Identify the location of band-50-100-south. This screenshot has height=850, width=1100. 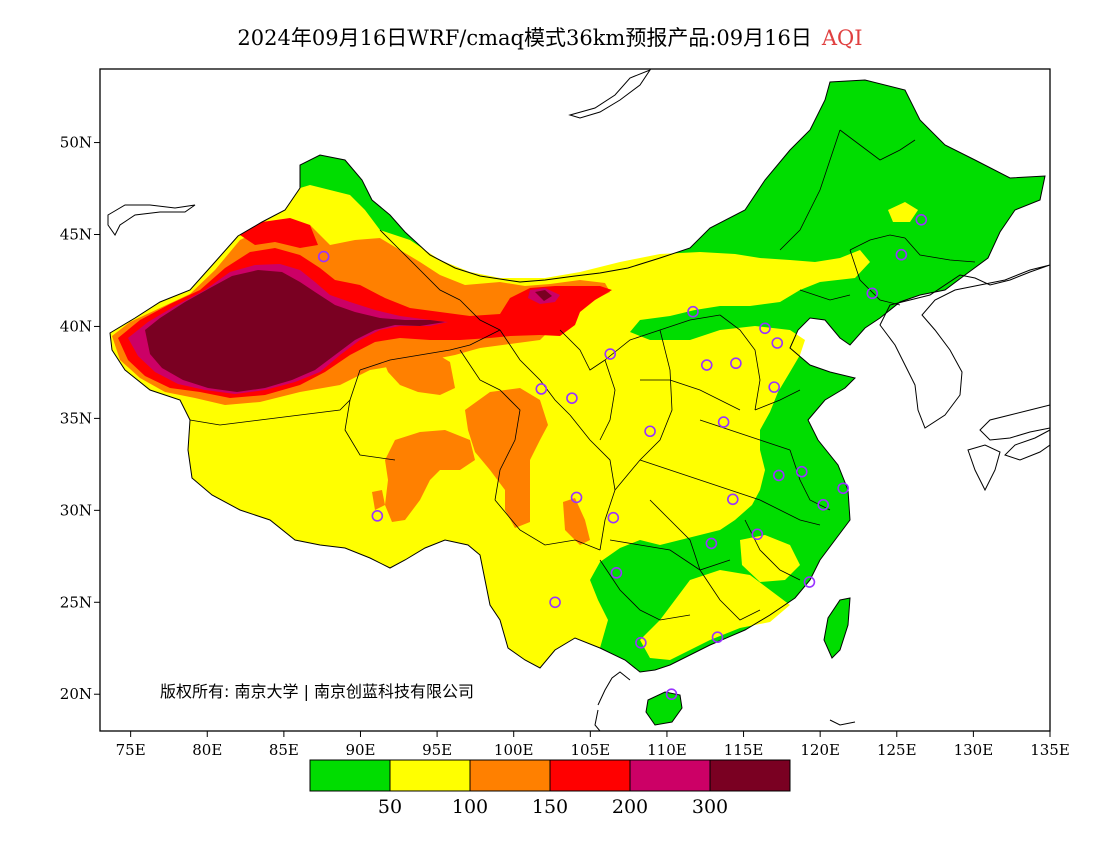
(715, 615).